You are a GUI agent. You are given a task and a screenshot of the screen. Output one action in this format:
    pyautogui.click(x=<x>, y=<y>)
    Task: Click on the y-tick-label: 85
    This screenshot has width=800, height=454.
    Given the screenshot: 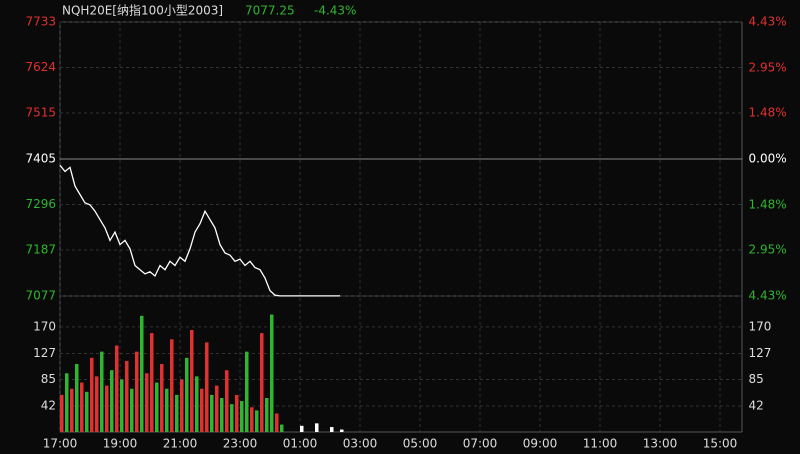 What is the action you would take?
    pyautogui.click(x=48, y=379)
    